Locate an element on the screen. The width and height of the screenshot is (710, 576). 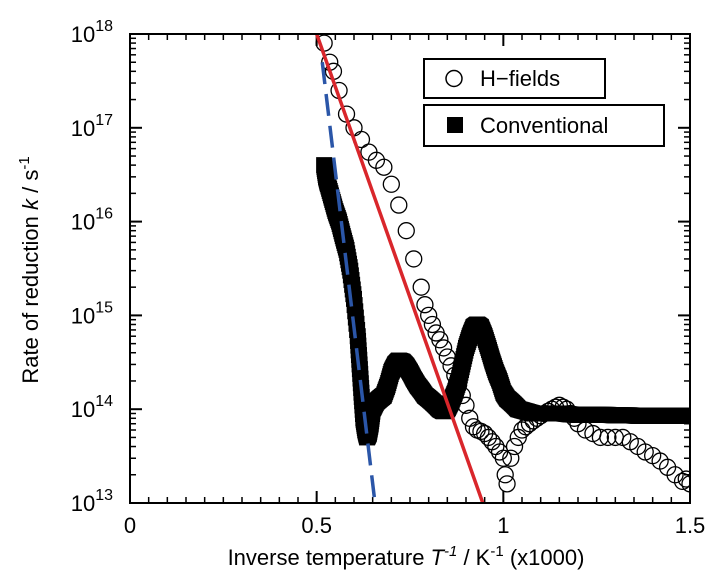
legend-box-conventional is located at coordinates (544, 125).